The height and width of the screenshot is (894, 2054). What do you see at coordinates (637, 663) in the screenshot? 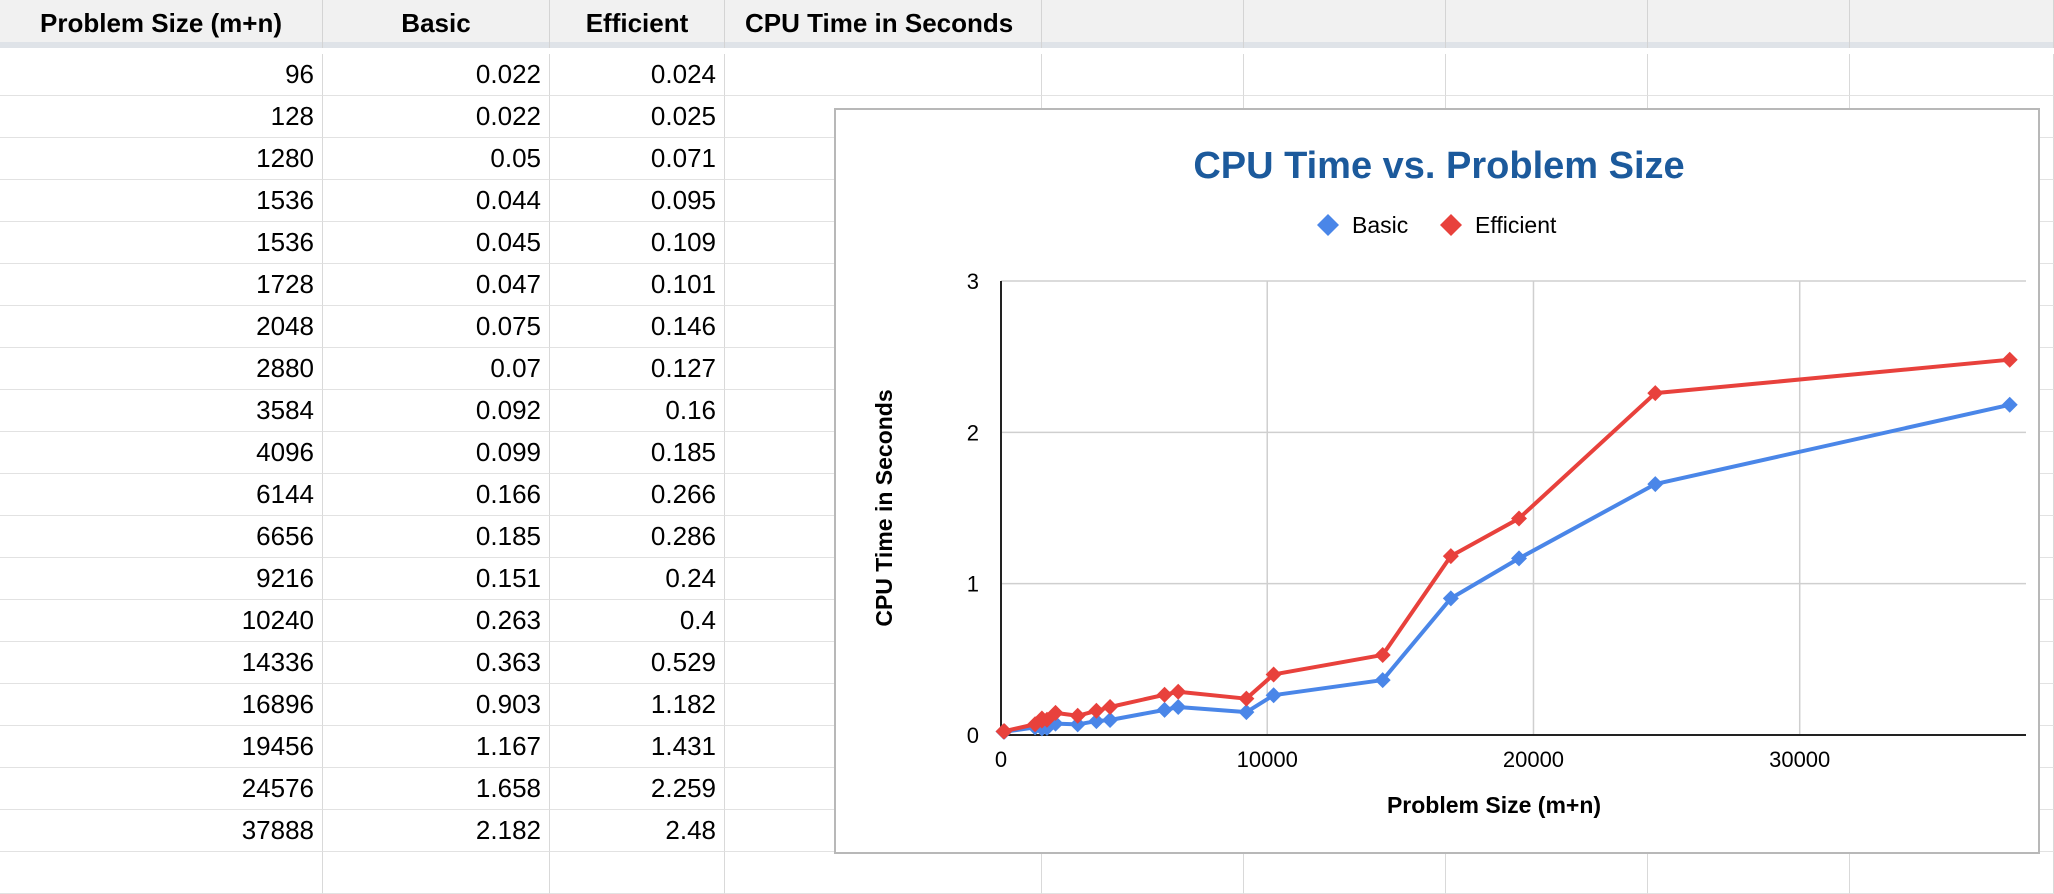
I see `efficient-cell: 0.529` at bounding box center [637, 663].